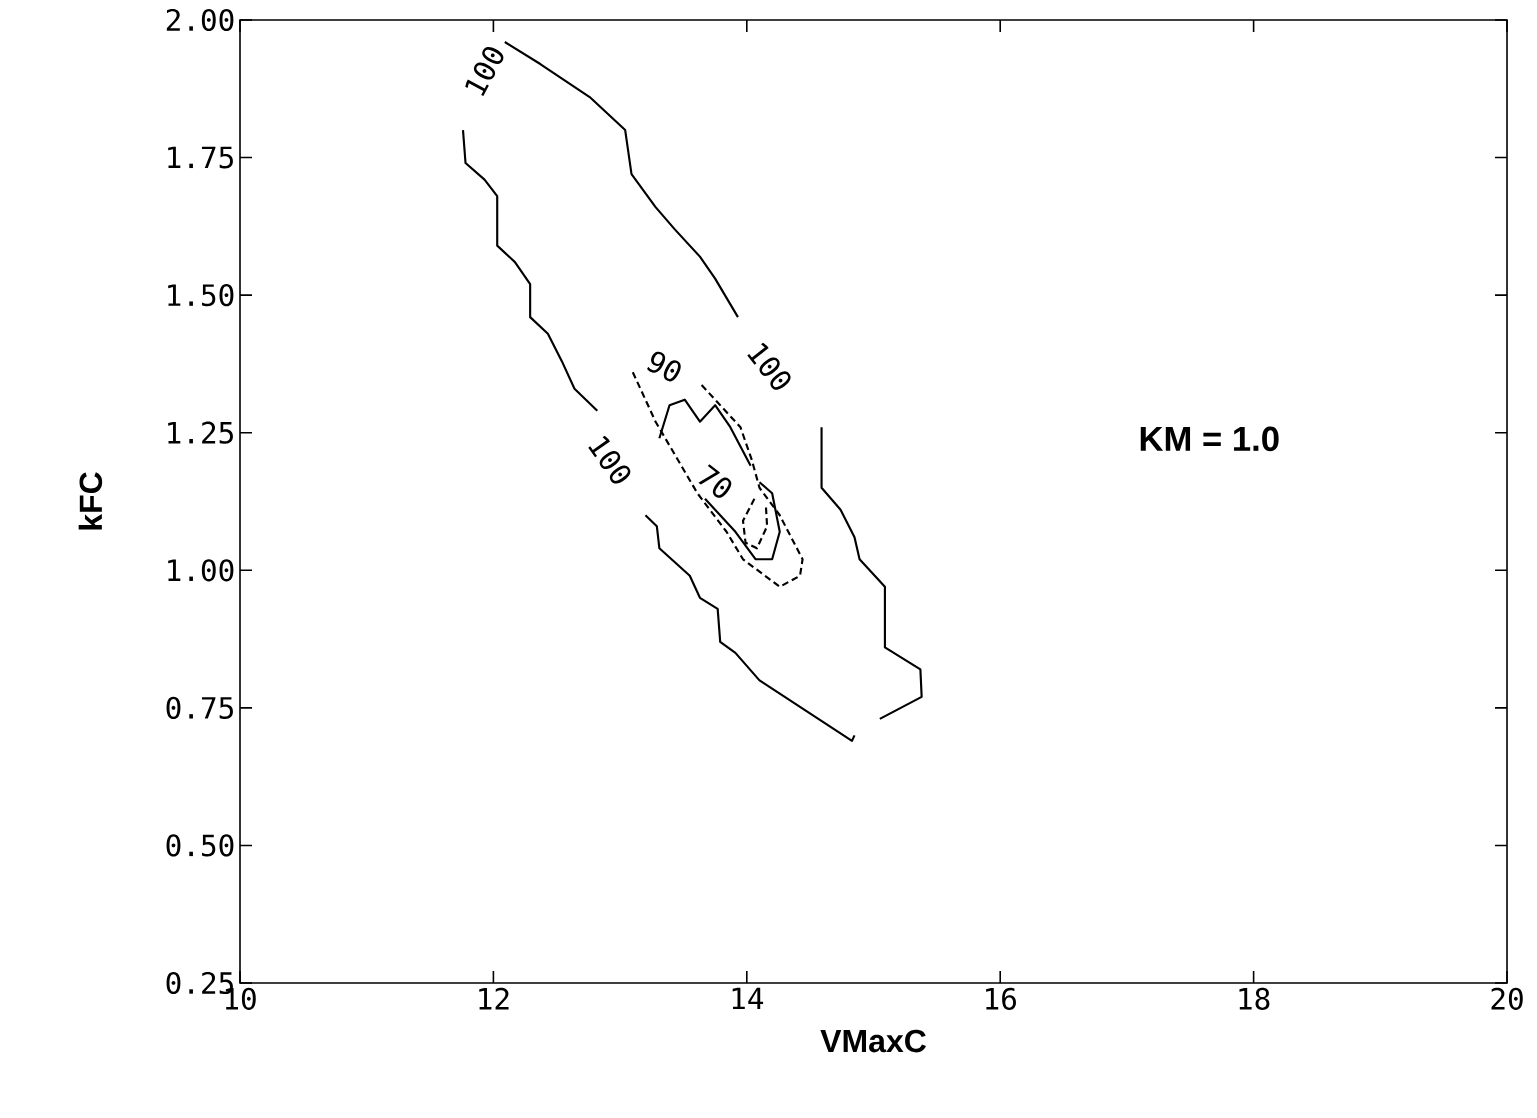  I want to click on y-tick-label: 1.25, so click(200, 432).